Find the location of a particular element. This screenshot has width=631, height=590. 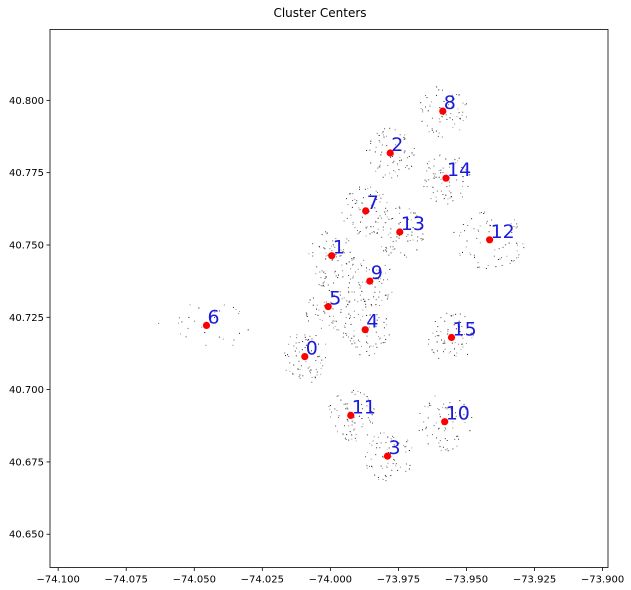

cluster-center-label: 8 is located at coordinates (450, 103).